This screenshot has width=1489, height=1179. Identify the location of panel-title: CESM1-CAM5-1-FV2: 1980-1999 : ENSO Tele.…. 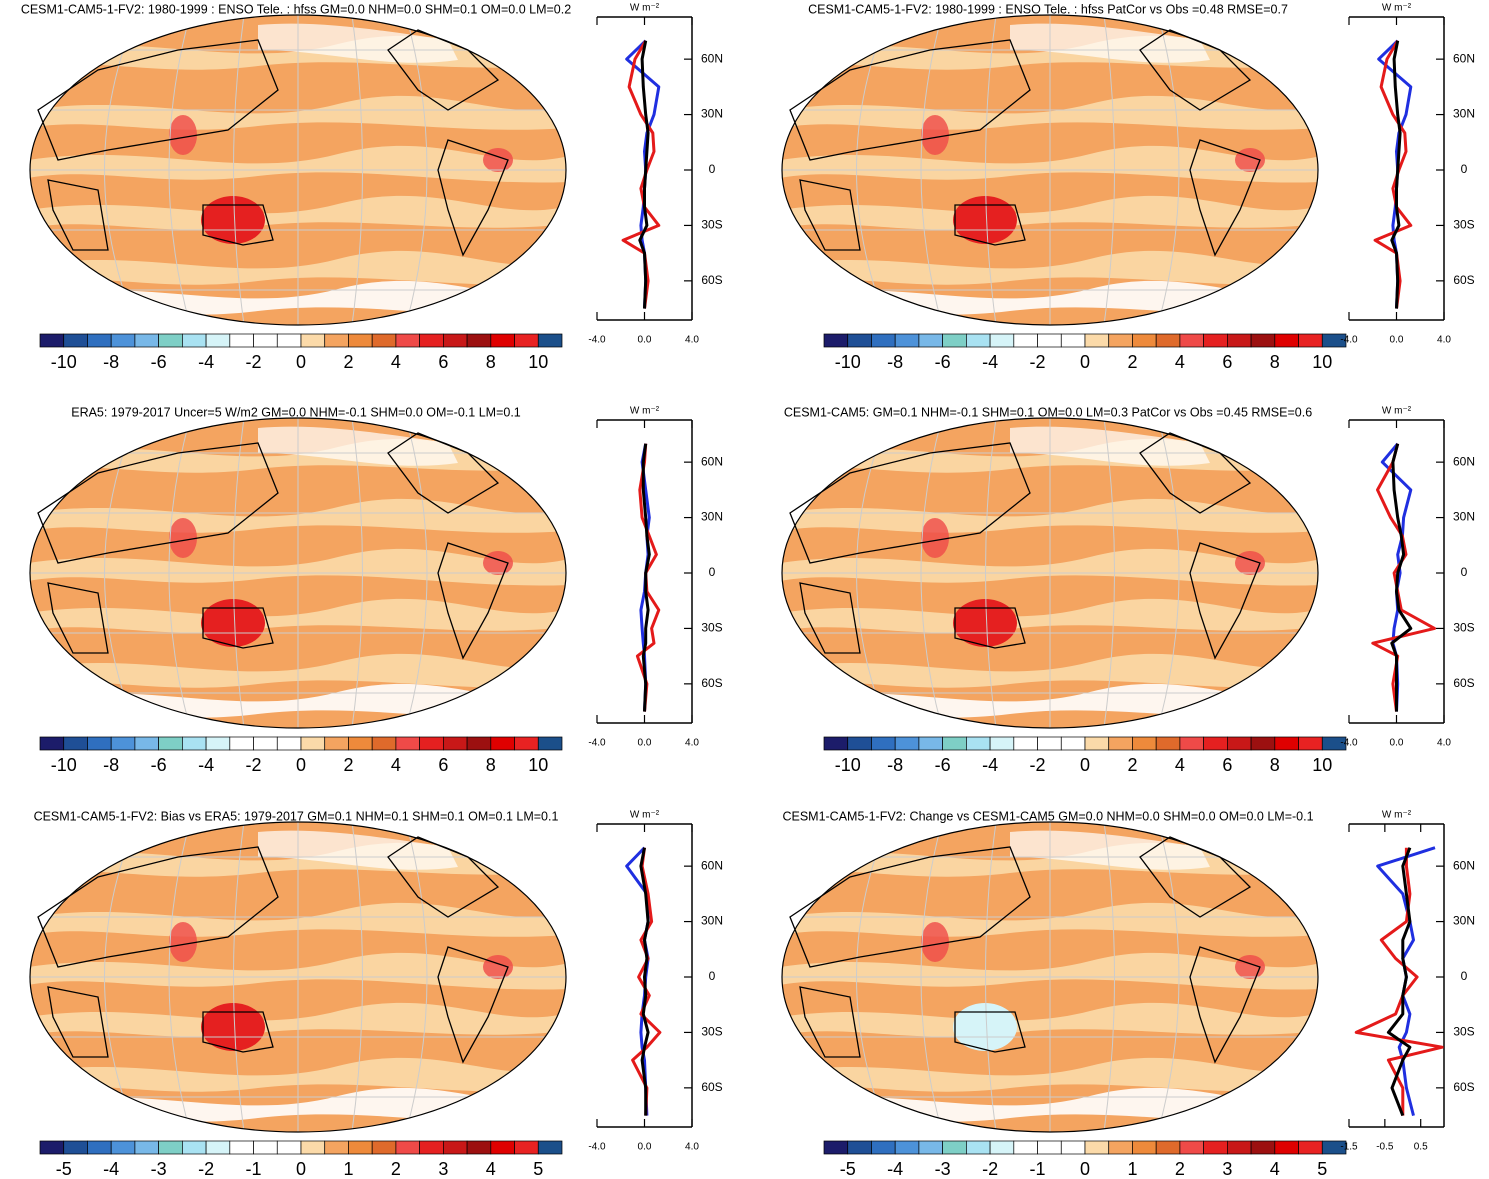
(1048, 9).